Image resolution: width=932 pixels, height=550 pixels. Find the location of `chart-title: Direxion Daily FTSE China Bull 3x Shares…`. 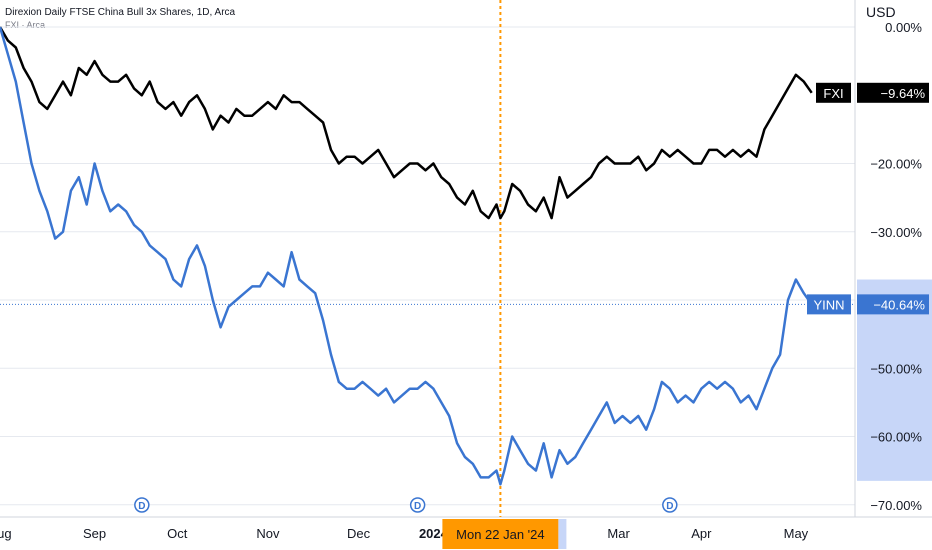

chart-title: Direxion Daily FTSE China Bull 3x Shares… is located at coordinates (120, 12).